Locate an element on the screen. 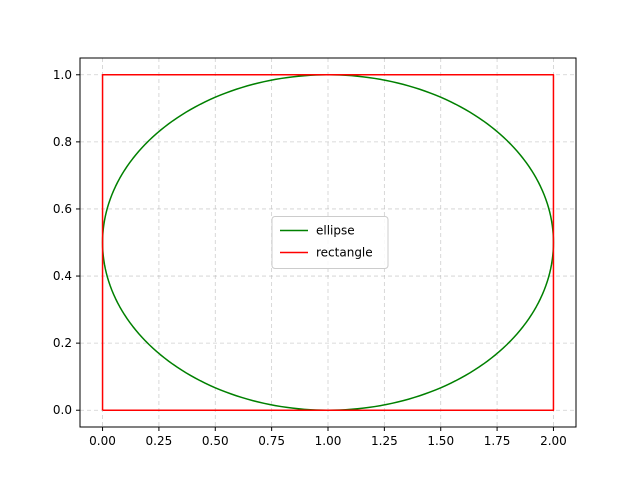 This screenshot has width=640, height=480. x-tick-label: 1.75 is located at coordinates (497, 441).